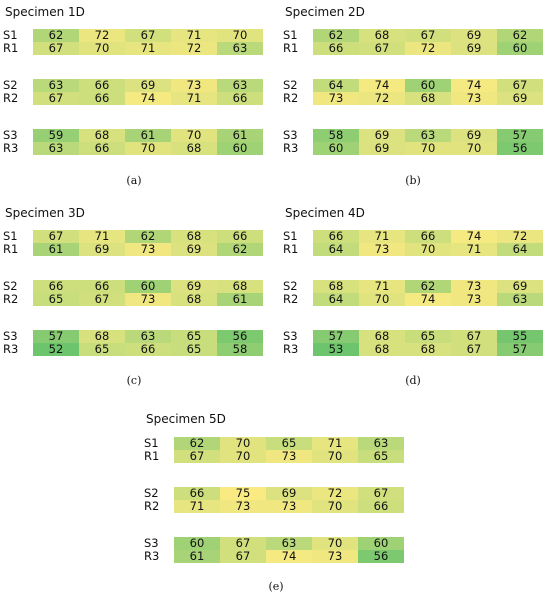  What do you see at coordinates (274, 493) in the screenshot?
I see `heatmap-row-s2: S2 66 75 69 72 67` at bounding box center [274, 493].